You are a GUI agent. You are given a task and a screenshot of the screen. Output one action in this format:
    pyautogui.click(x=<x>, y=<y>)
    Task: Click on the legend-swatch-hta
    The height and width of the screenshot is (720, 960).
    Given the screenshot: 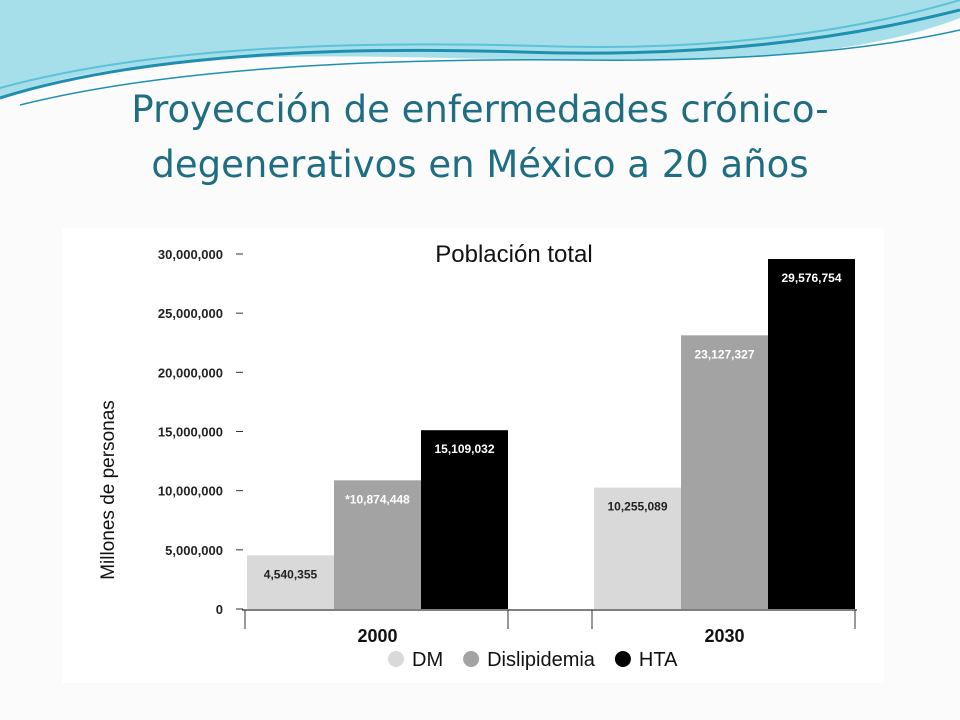 What is the action you would take?
    pyautogui.click(x=622, y=659)
    